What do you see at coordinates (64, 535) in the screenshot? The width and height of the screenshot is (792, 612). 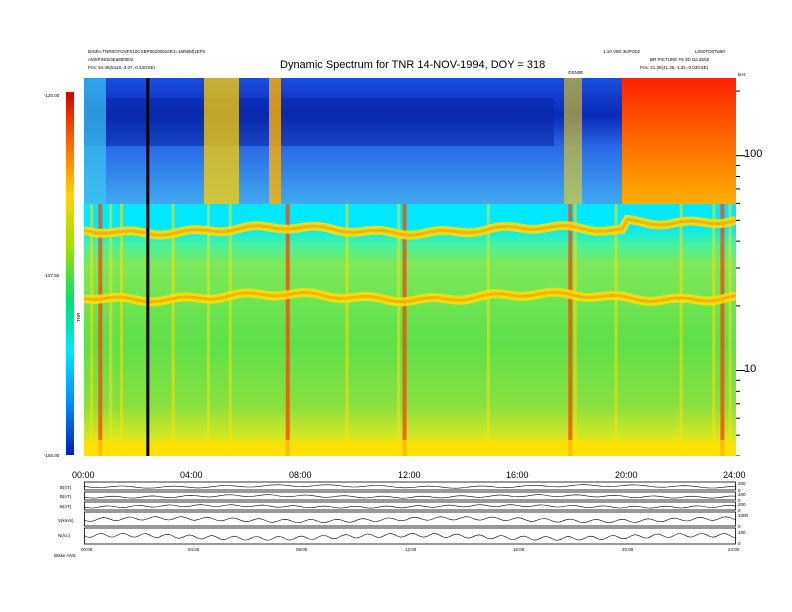 I see `panel-label-n: N(/cc)` at bounding box center [64, 535].